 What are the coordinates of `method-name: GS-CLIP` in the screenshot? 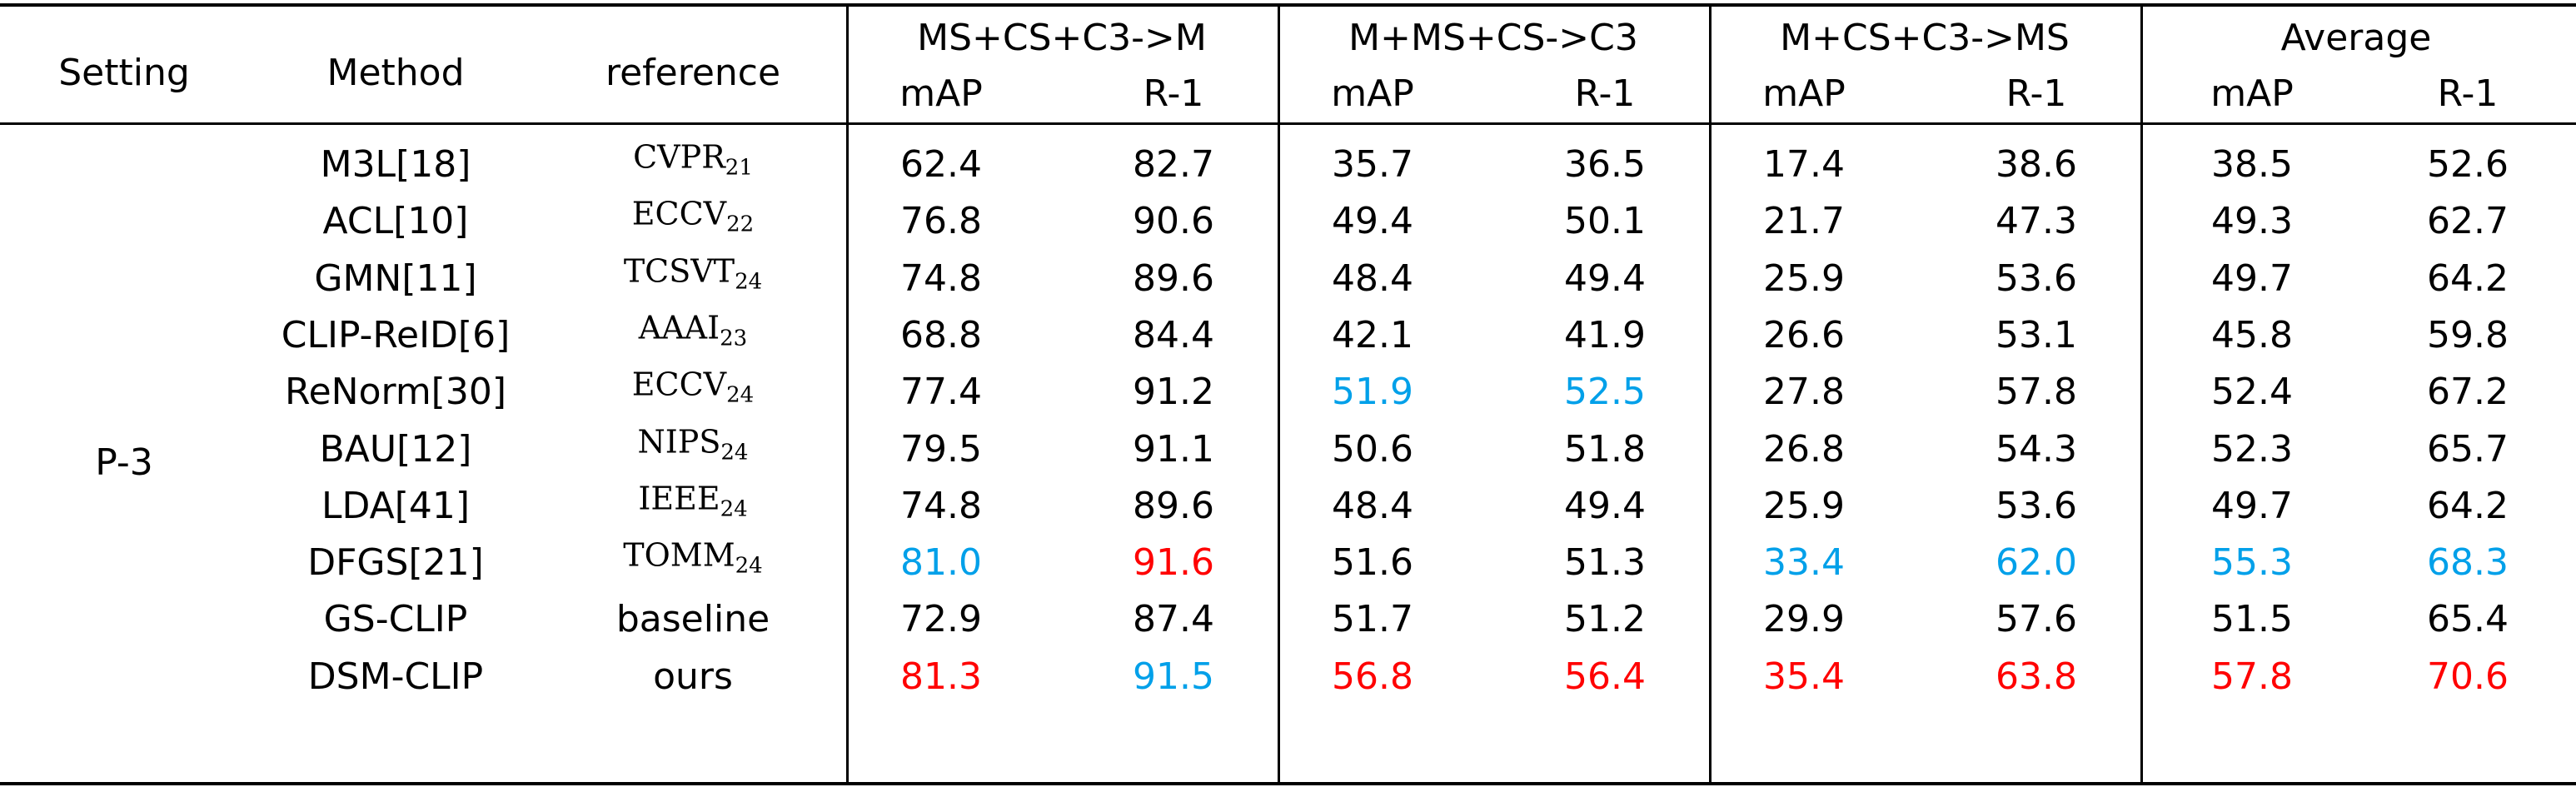 It's located at (395, 619).